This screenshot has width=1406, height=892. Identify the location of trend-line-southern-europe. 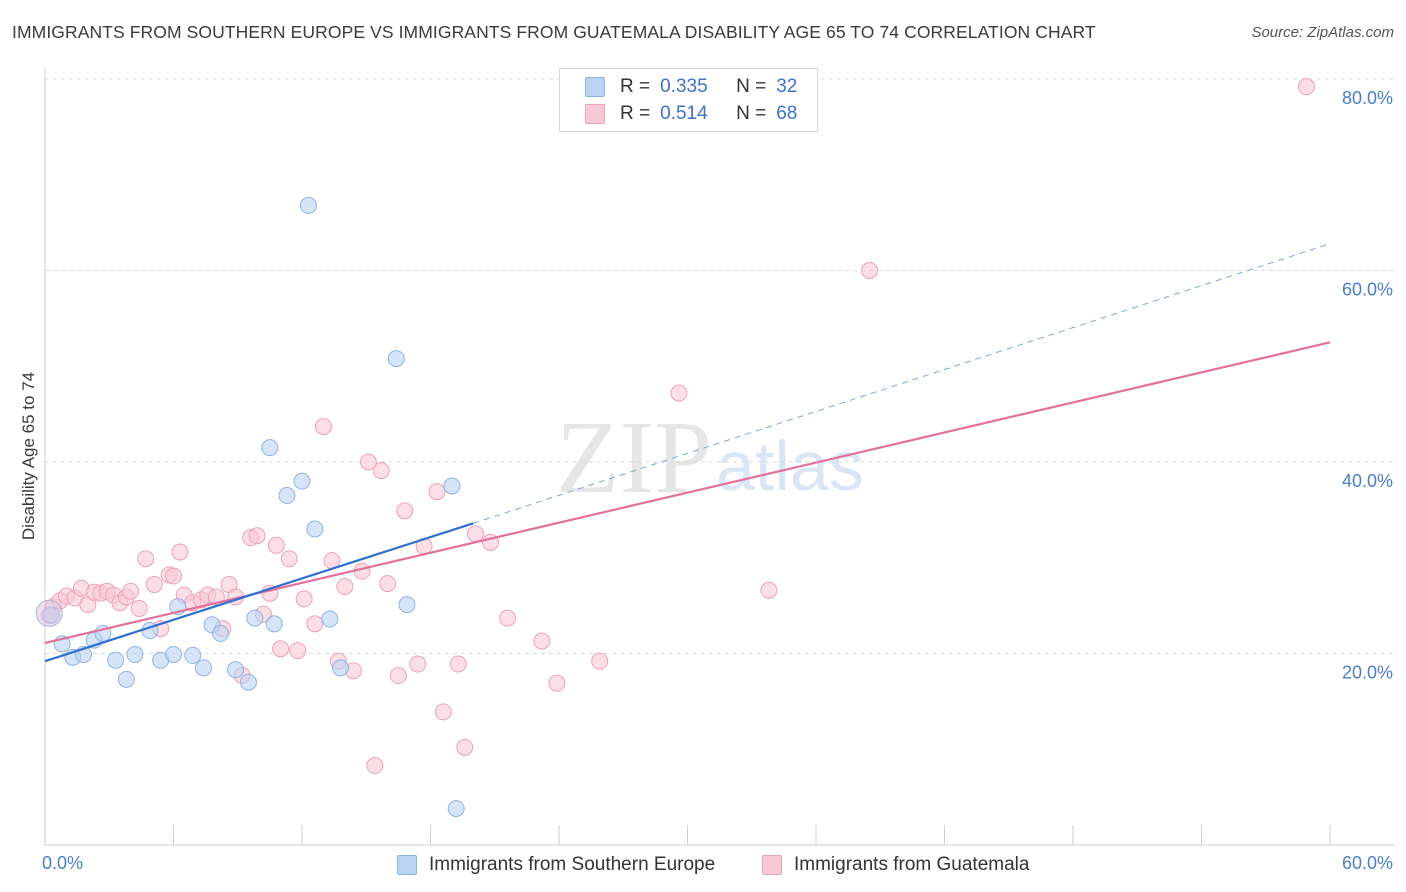
(259, 592).